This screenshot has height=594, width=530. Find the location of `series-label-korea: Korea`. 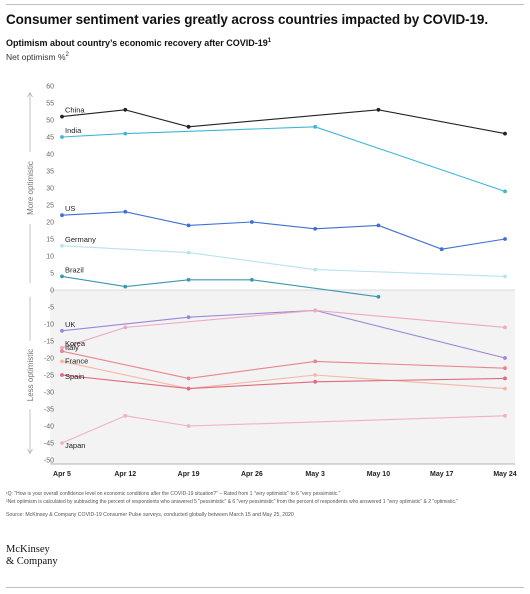

series-label-korea: Korea is located at coordinates (75, 343).